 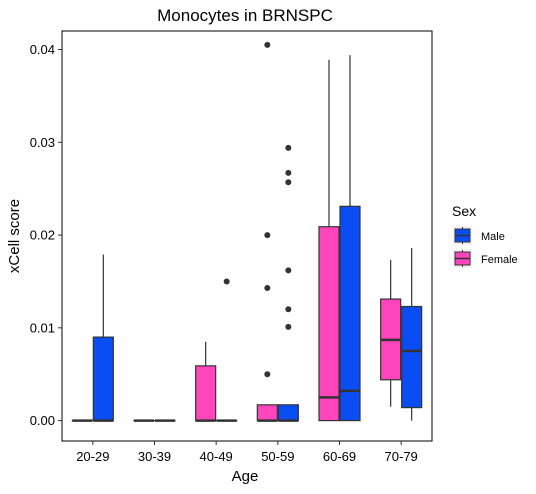 What do you see at coordinates (247, 452) in the screenshot?
I see `x-axis: 20-29 30-39 40-49 50-59 60-69 70-79` at bounding box center [247, 452].